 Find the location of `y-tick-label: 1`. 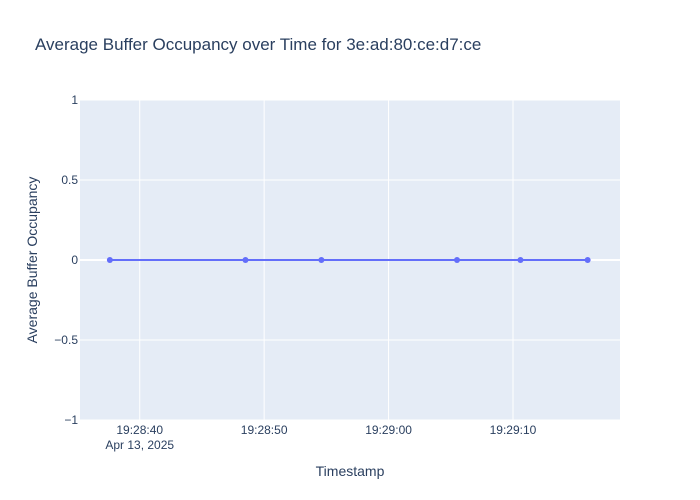

y-tick-label: 1 is located at coordinates (74, 100).